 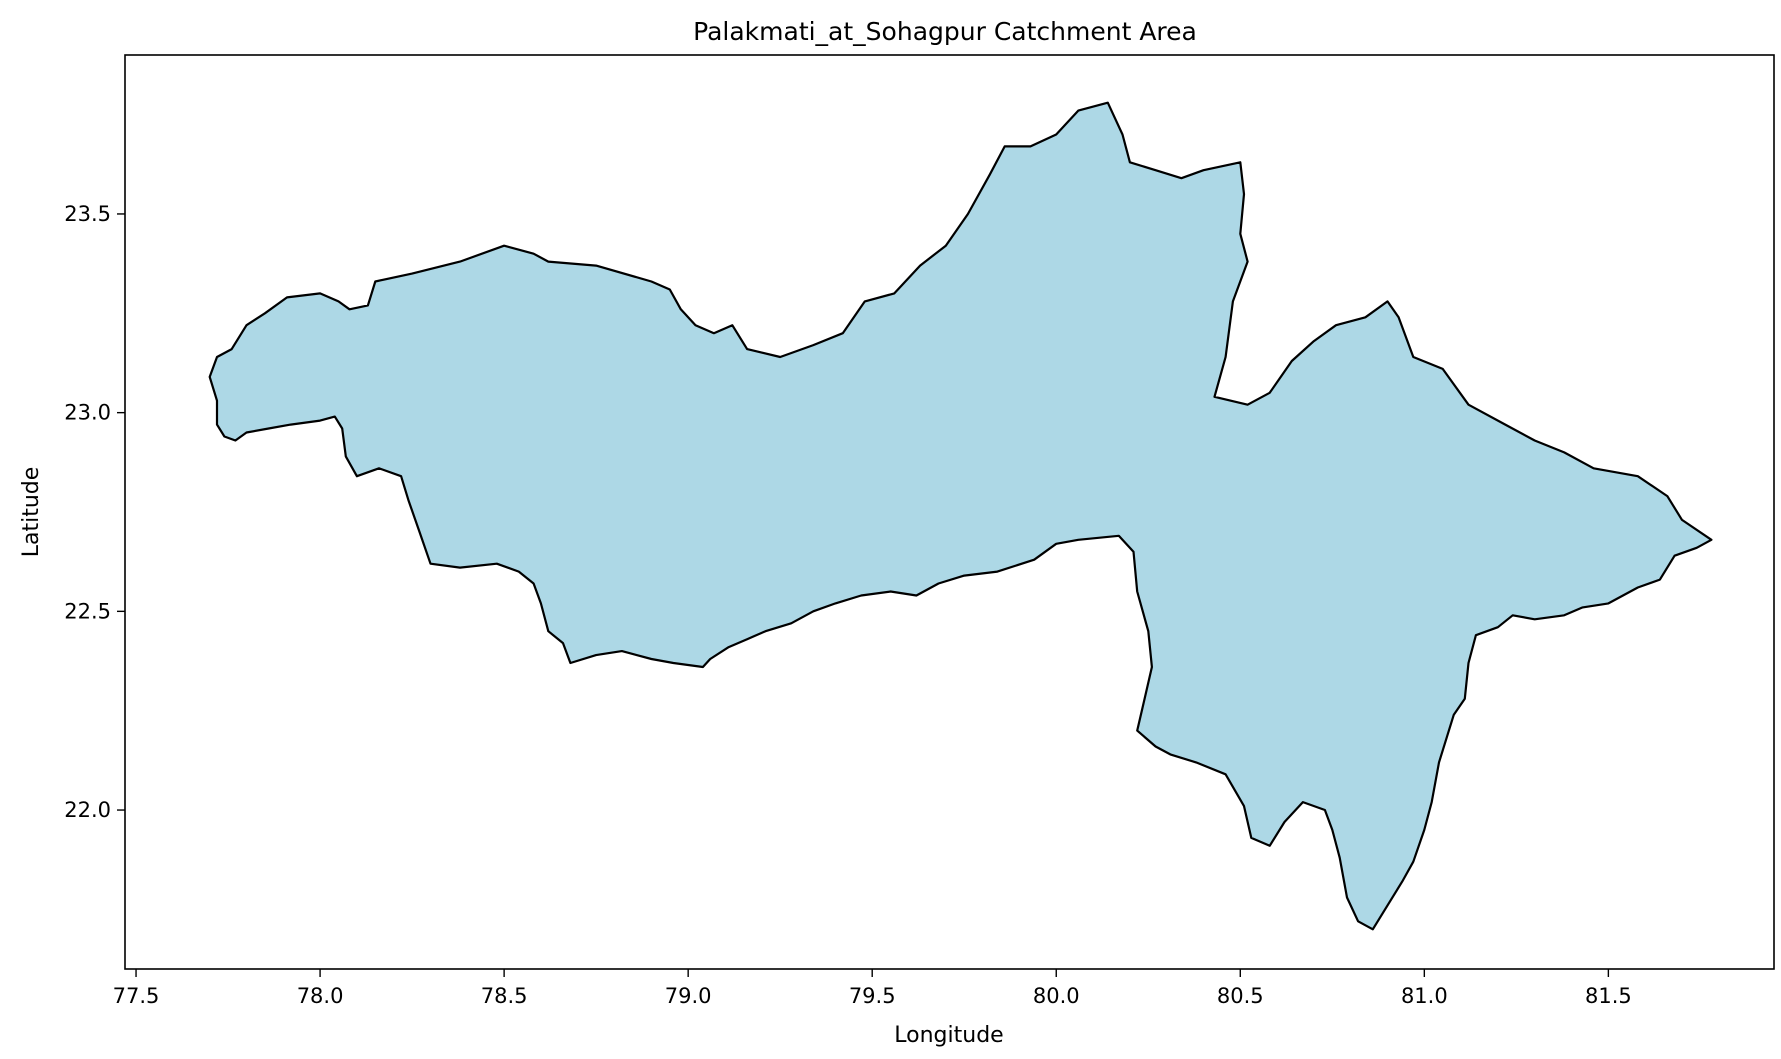 I want to click on x-tick-label: 78.5, so click(x=504, y=996).